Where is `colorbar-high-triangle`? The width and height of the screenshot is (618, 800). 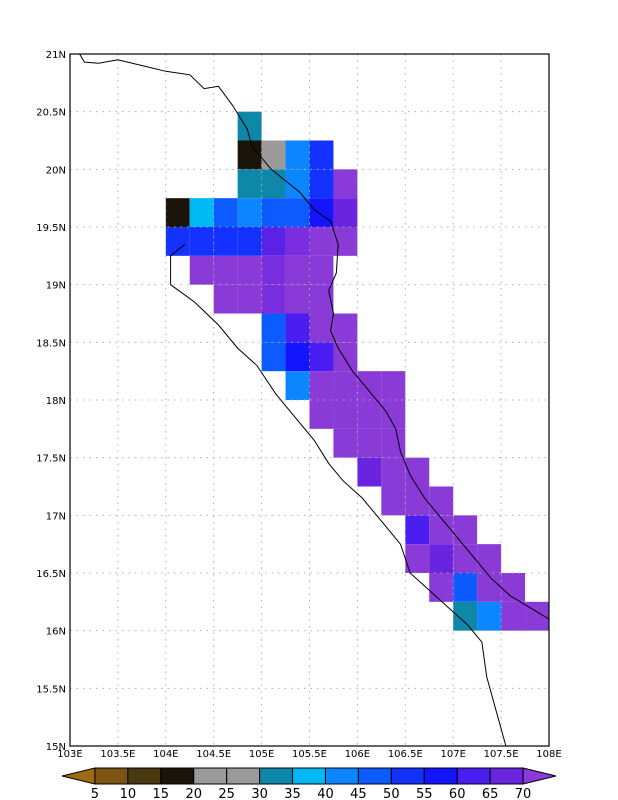
colorbar-high-triangle is located at coordinates (539, 776).